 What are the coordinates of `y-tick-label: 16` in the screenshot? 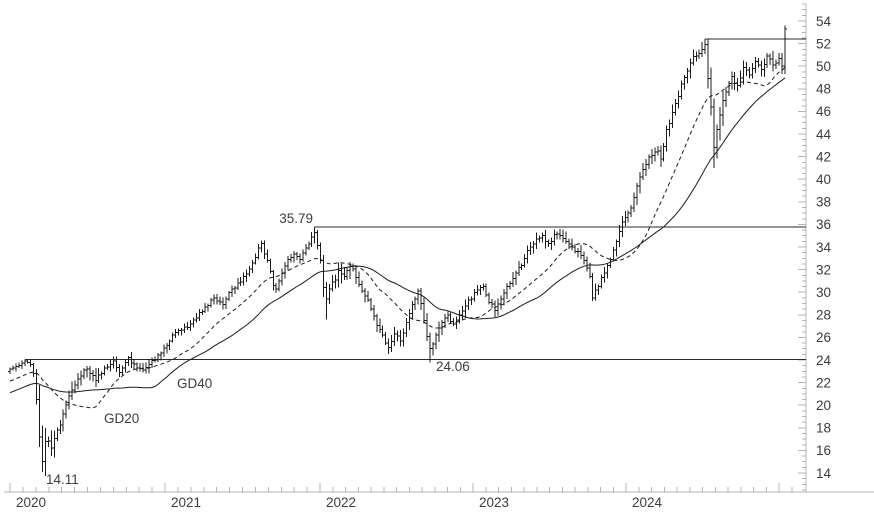 It's located at (823, 450).